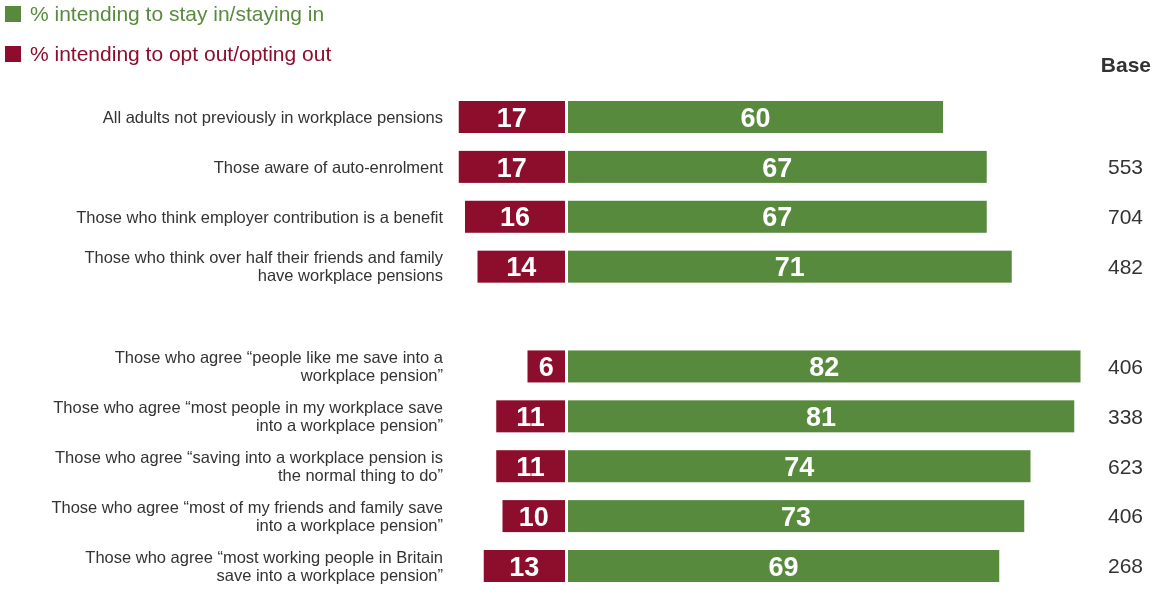 Image resolution: width=1153 pixels, height=594 pixels. Describe the element at coordinates (1125, 217) in the screenshot. I see `text: 704` at that location.